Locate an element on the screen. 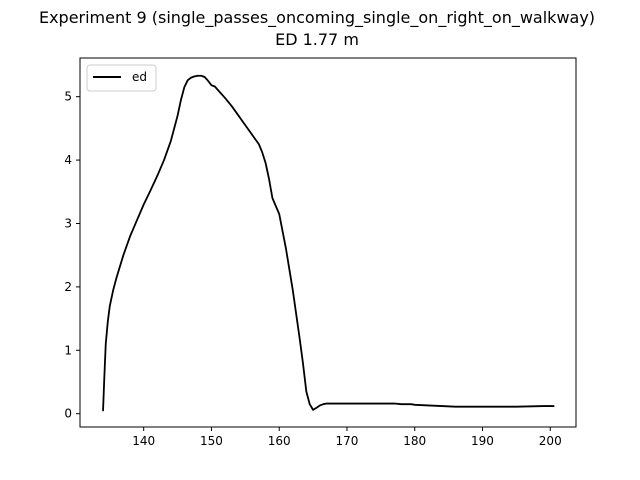  y-tick-label: 4 is located at coordinates (68, 160).